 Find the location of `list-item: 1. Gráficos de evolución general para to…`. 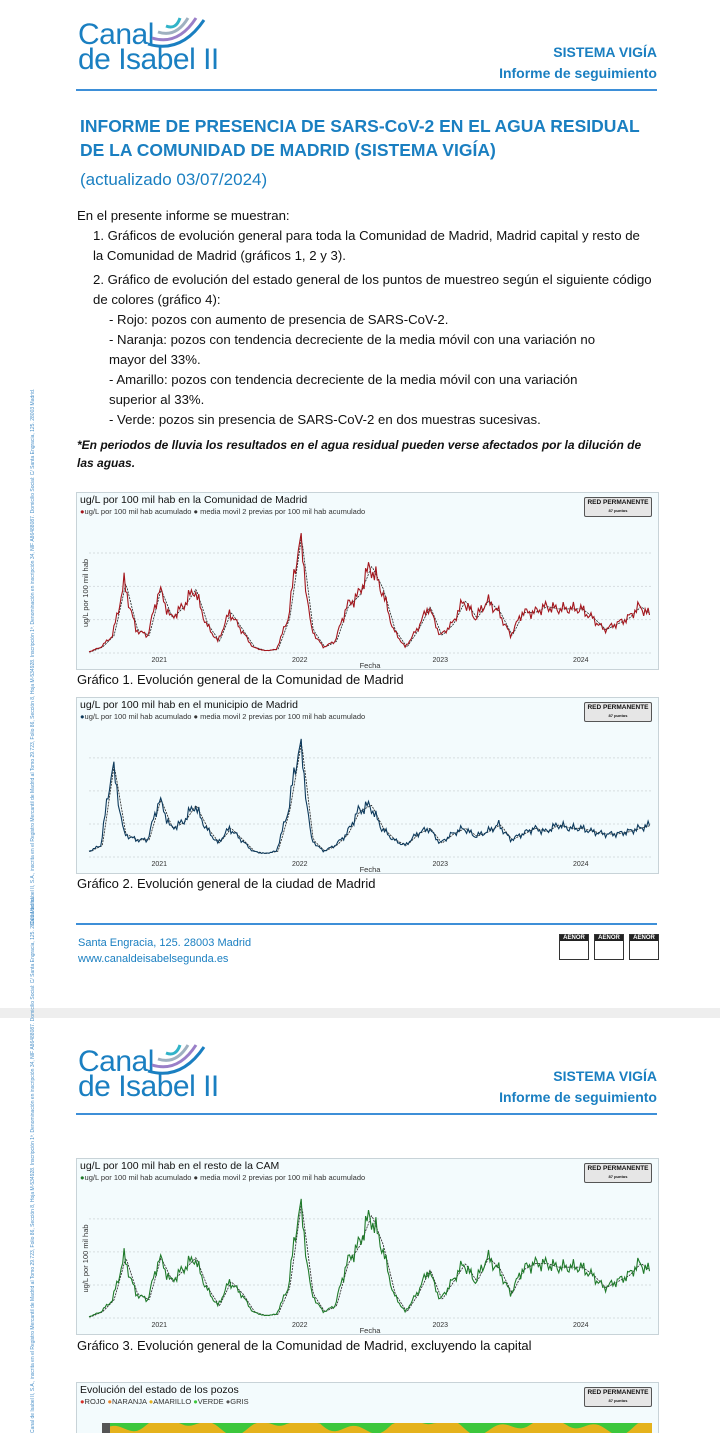

list-item: 1. Gráficos de evolución general para to… is located at coordinates (366, 245).